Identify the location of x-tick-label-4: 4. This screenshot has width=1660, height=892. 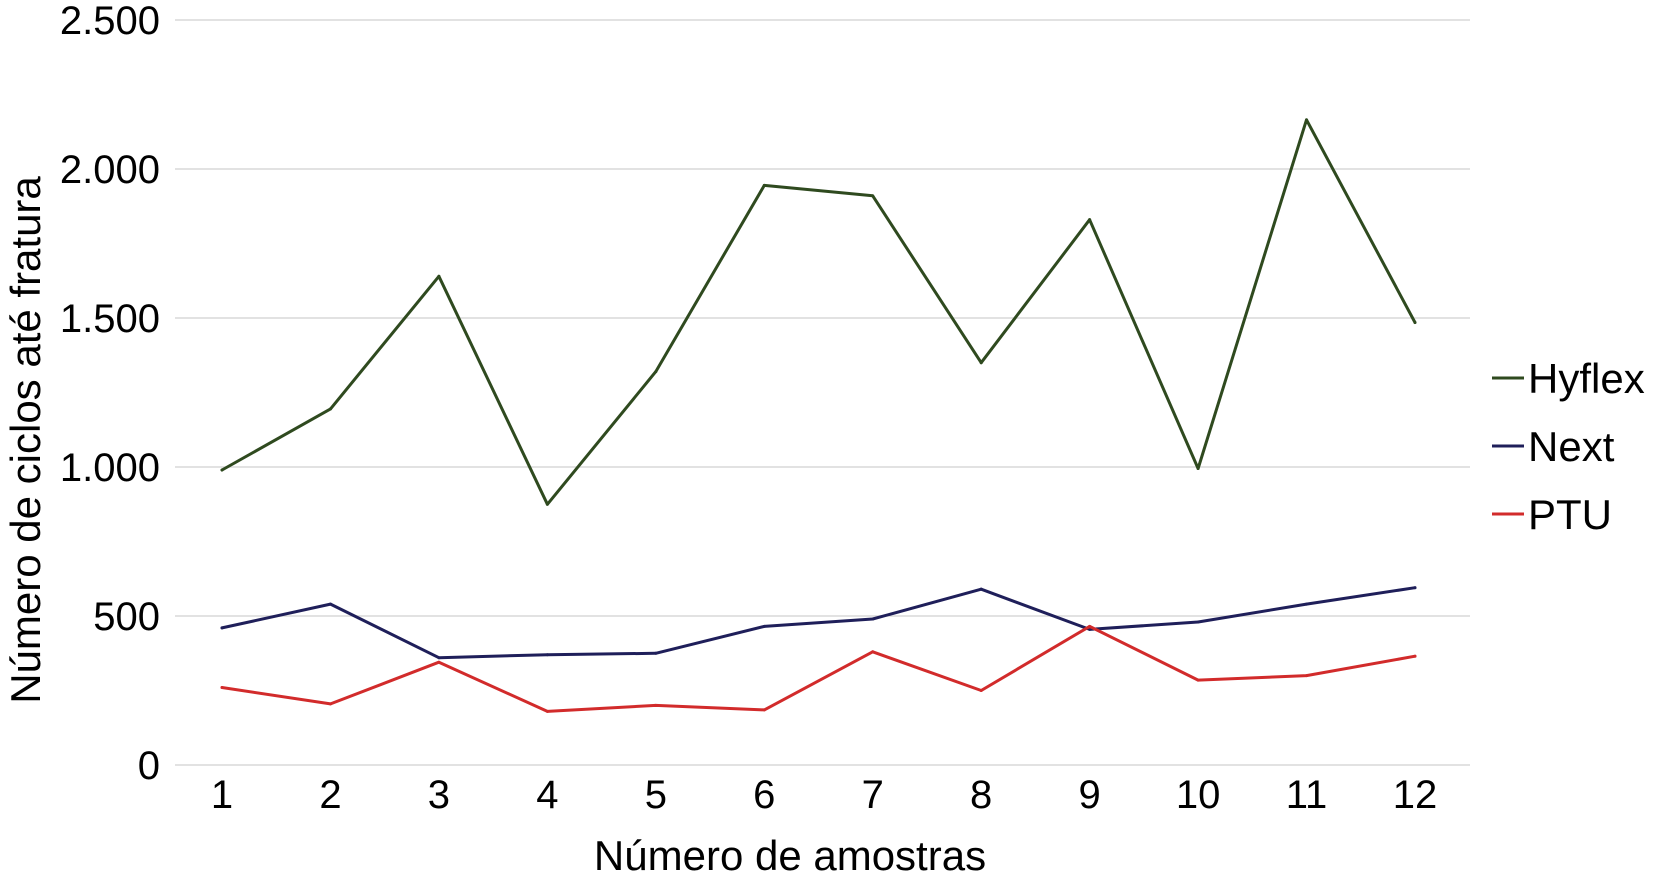
(547, 795).